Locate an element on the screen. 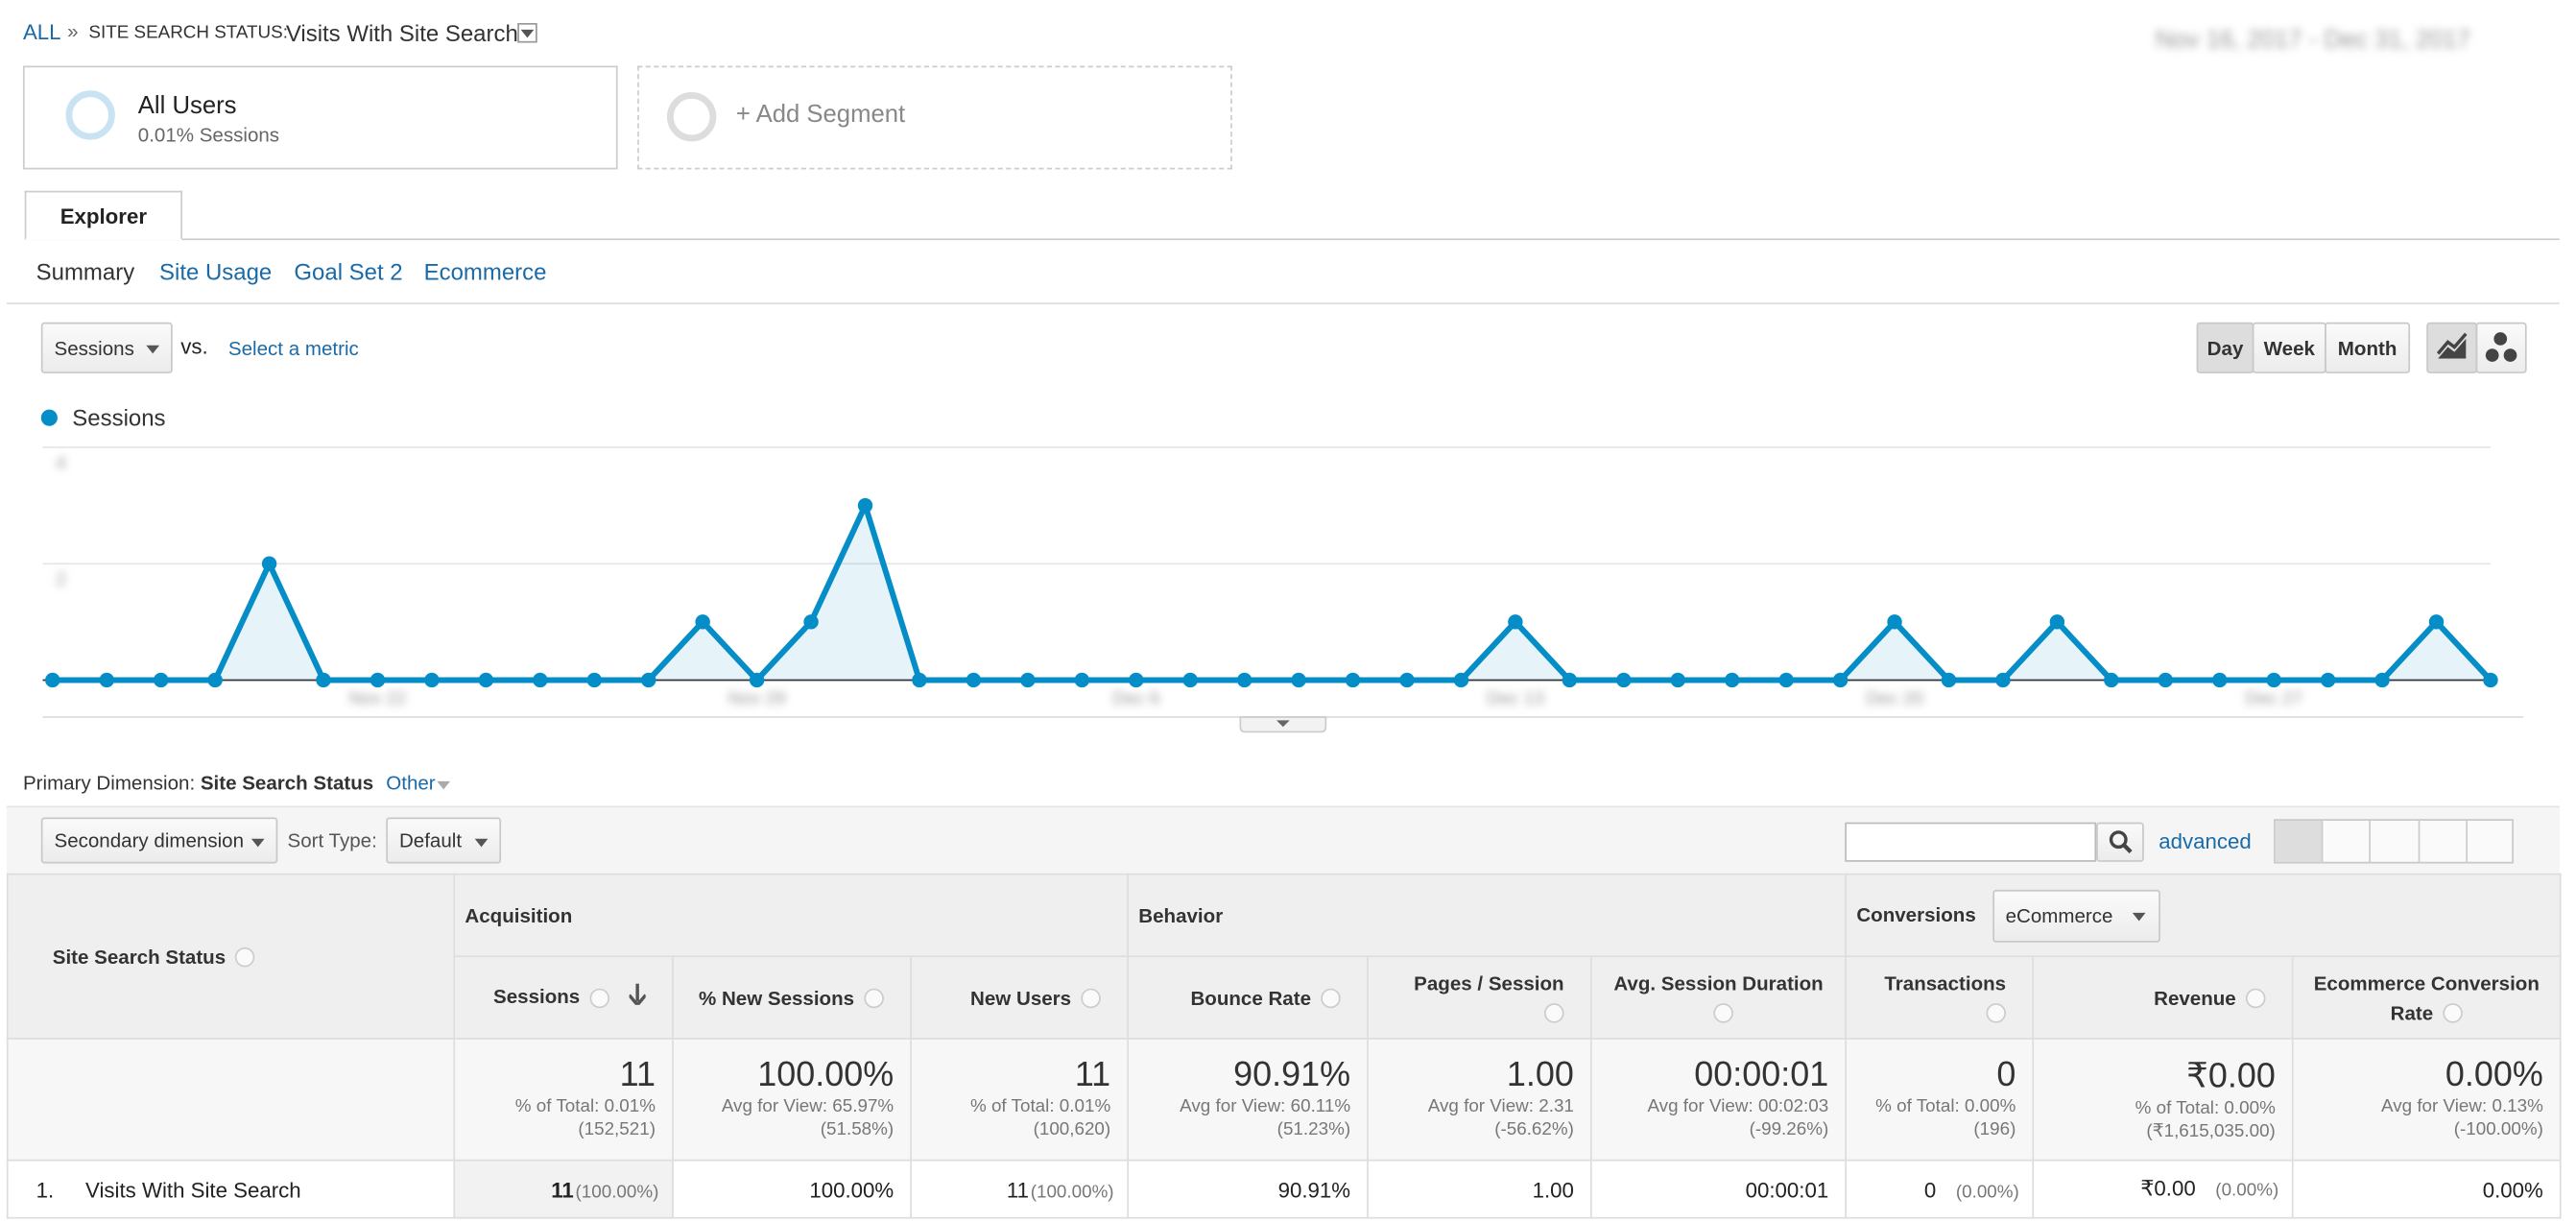 The height and width of the screenshot is (1222, 2576). legend-marker is located at coordinates (49, 417).